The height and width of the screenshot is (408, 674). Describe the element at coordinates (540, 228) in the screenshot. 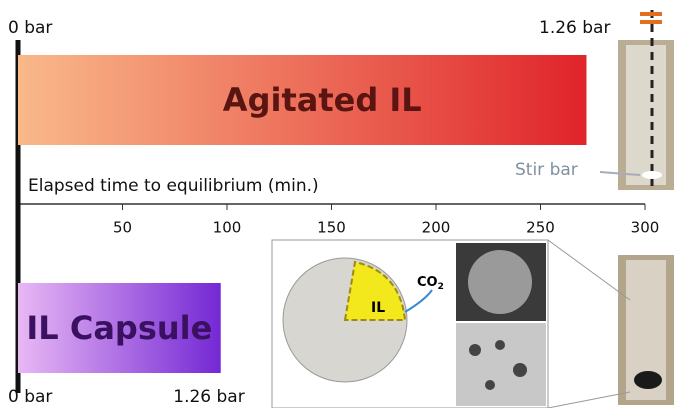

I see `x-tick-label: 250` at that location.